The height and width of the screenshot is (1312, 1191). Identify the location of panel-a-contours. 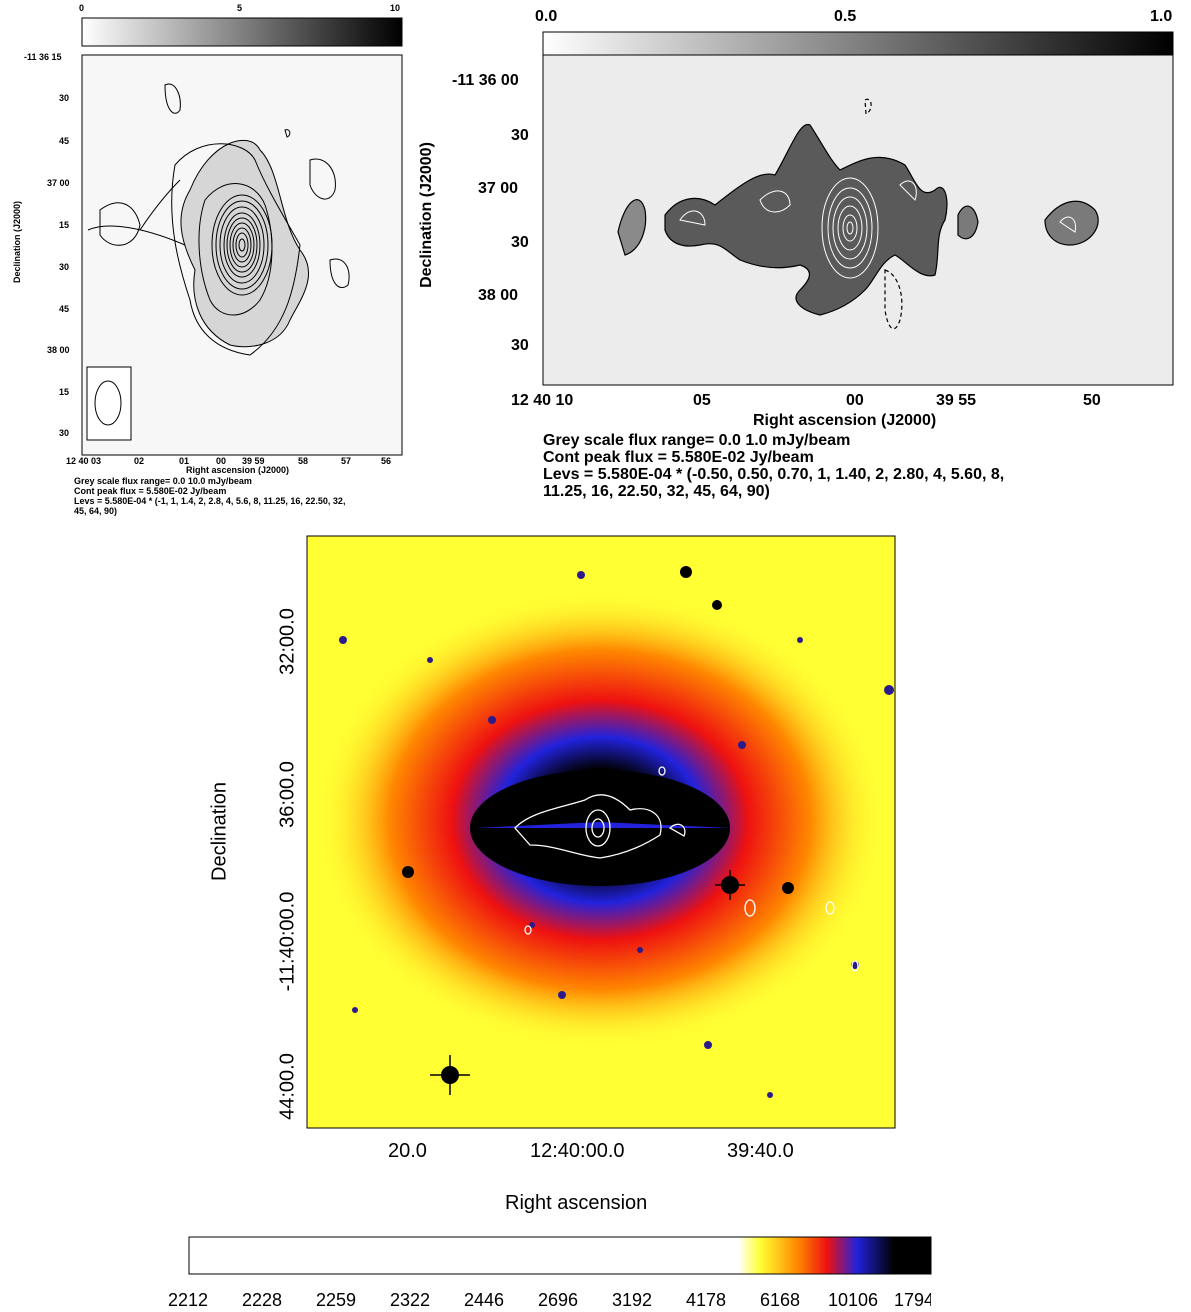
(218, 219).